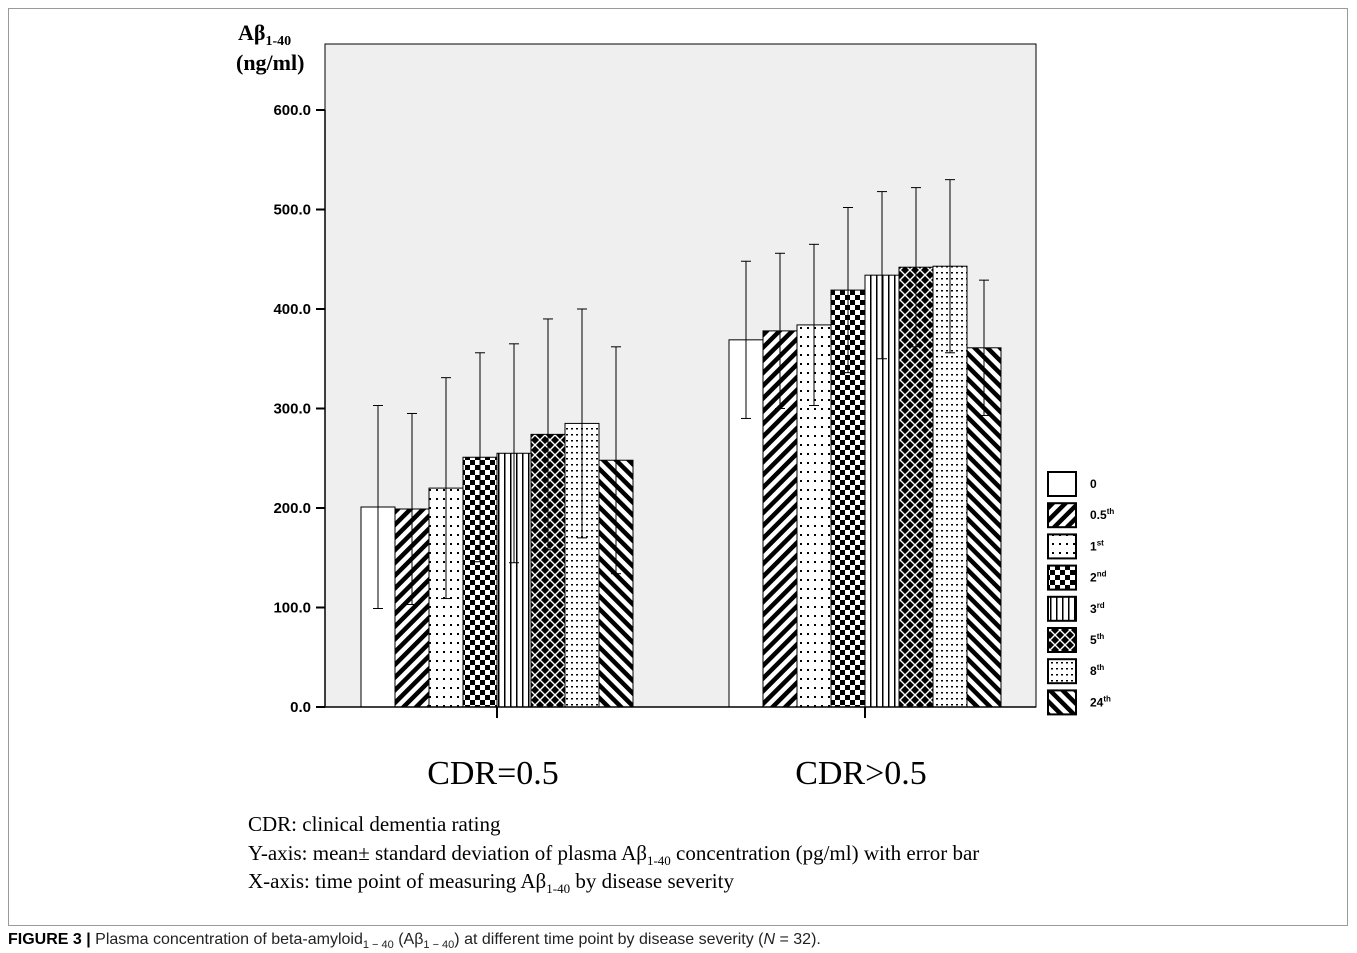  Describe the element at coordinates (1097, 670) in the screenshot. I see `legend-label: 8th` at that location.